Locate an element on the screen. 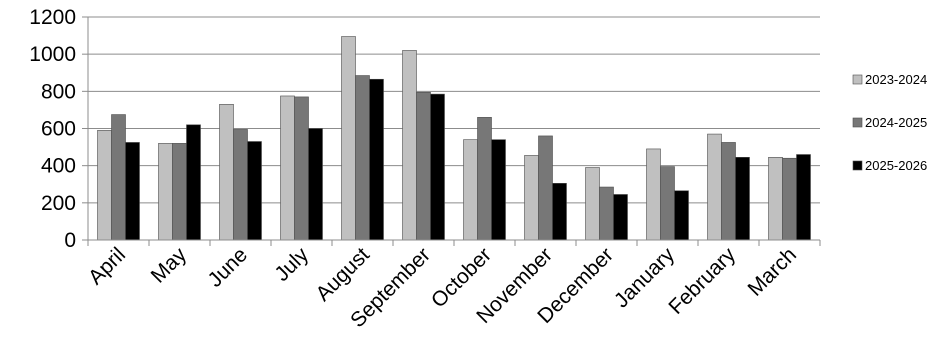 This screenshot has width=937, height=360. bar-2025-2026-December is located at coordinates (620, 217).